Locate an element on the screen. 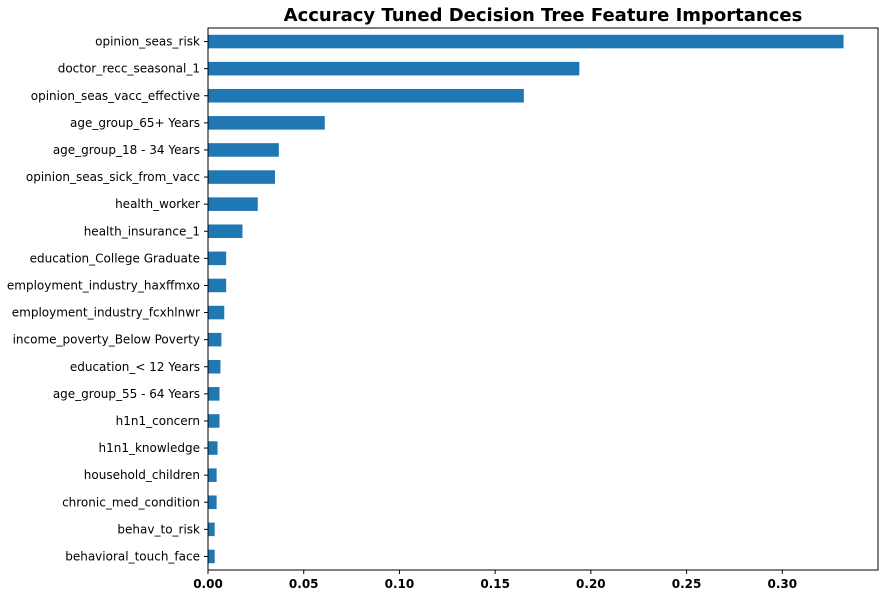 The height and width of the screenshot is (598, 884). x-tick-label: 0.30 is located at coordinates (782, 584).